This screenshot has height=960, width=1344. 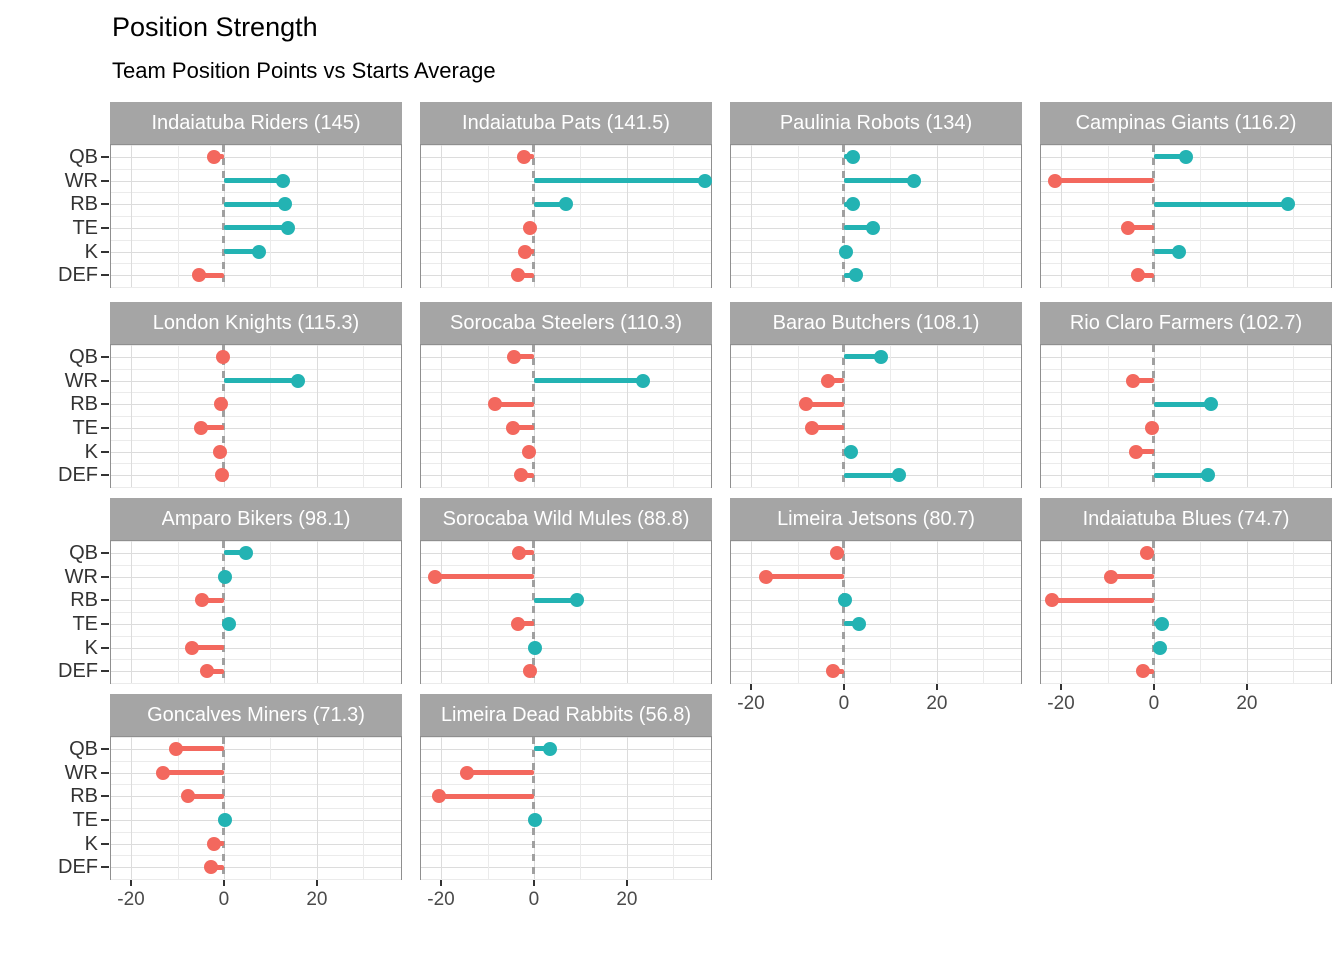 I want to click on facet-panel: Indaiatuba Riders (145), so click(x=256, y=195).